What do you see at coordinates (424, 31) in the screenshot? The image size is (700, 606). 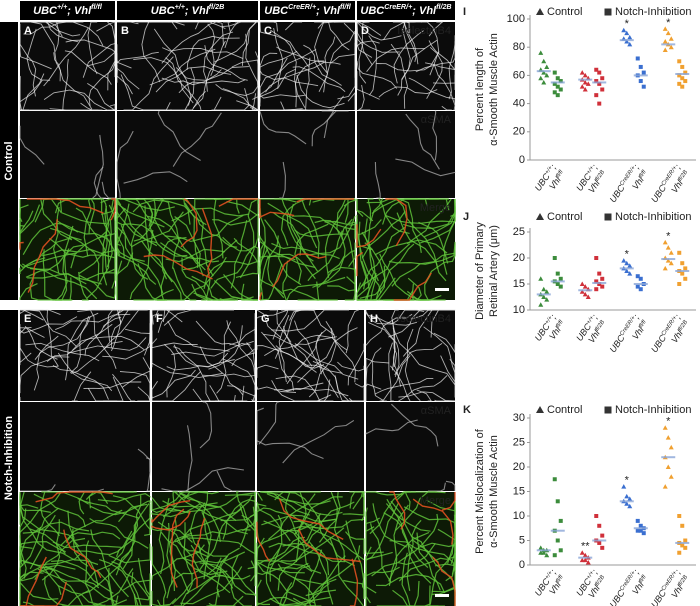 I see `channel-label: IsolectinB4` at bounding box center [424, 31].